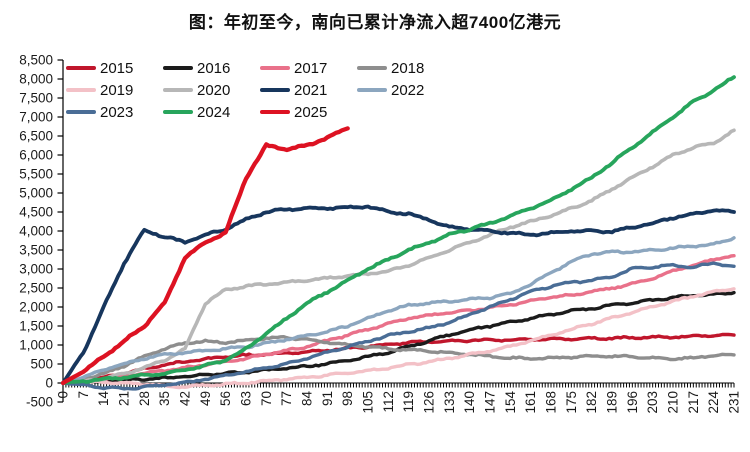  I want to click on x-axis-label: 203, so click(652, 402).